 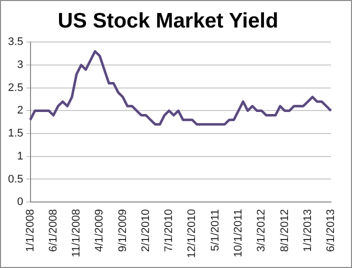 What do you see at coordinates (20, 110) in the screenshot?
I see `y-tick-label: 2` at bounding box center [20, 110].